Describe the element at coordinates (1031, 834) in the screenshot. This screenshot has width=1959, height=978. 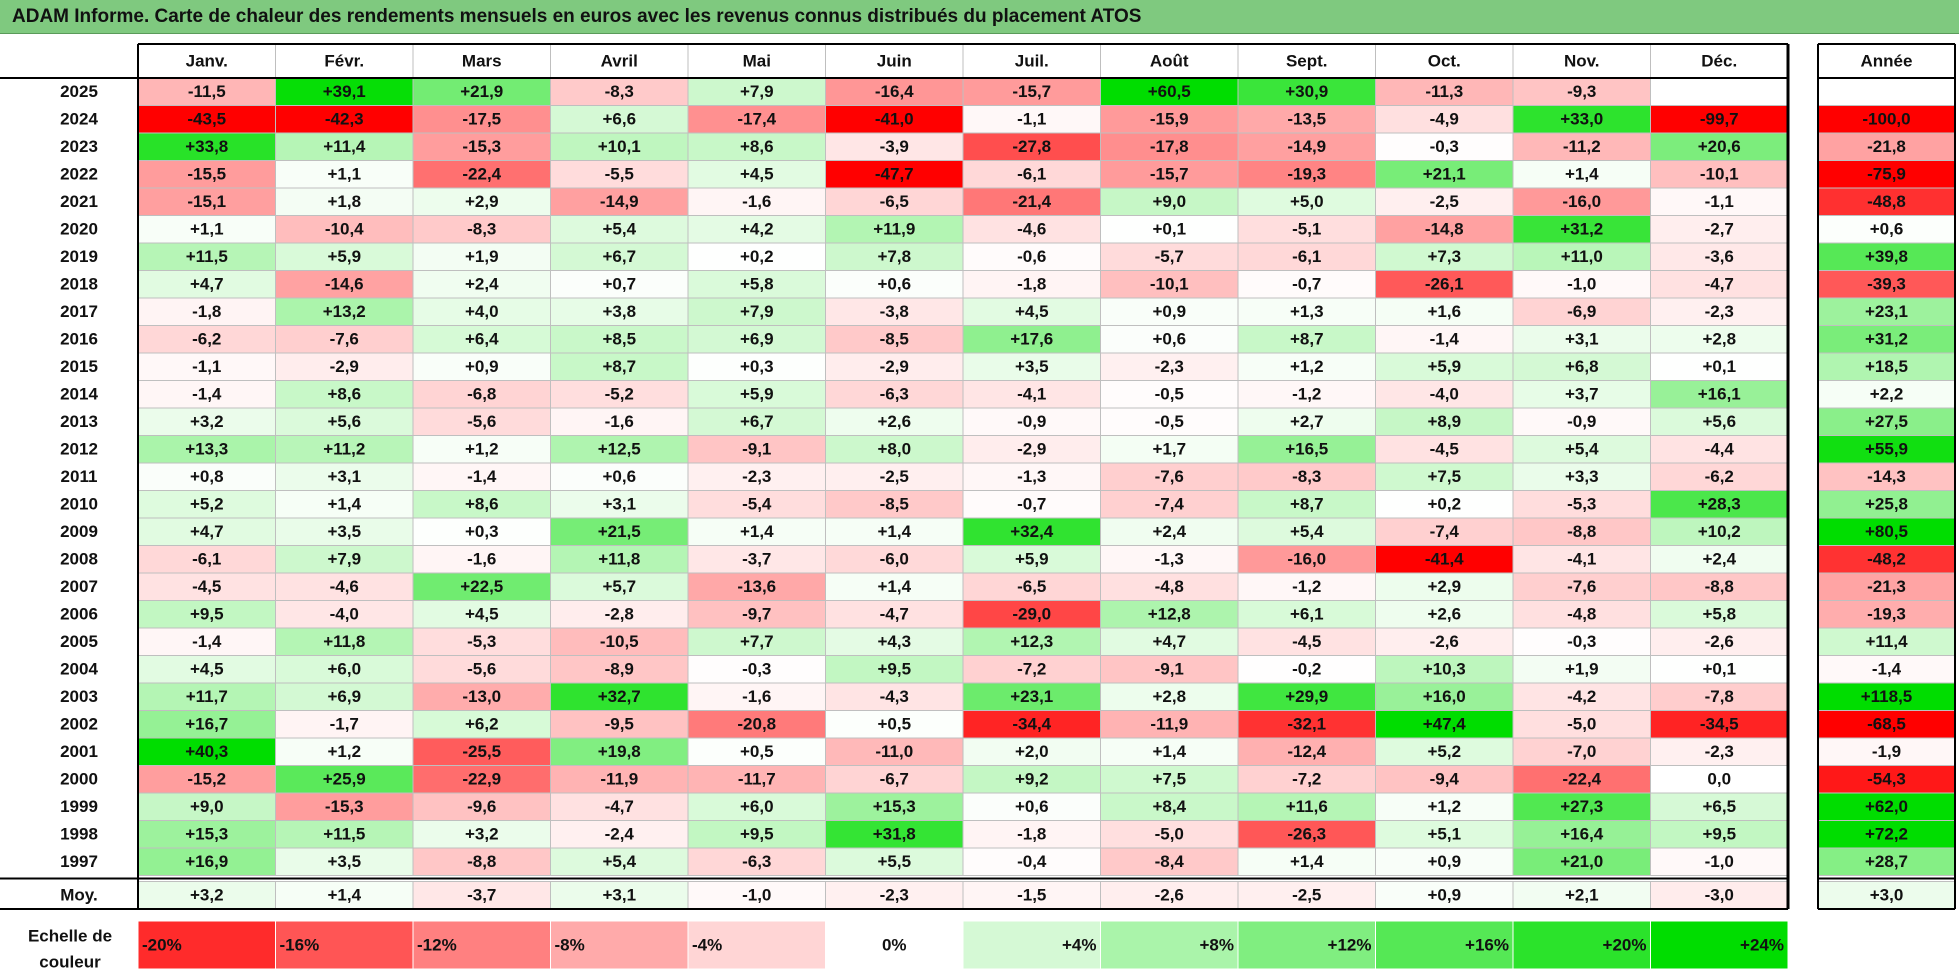
I see `cell-value: -1,8` at that location.